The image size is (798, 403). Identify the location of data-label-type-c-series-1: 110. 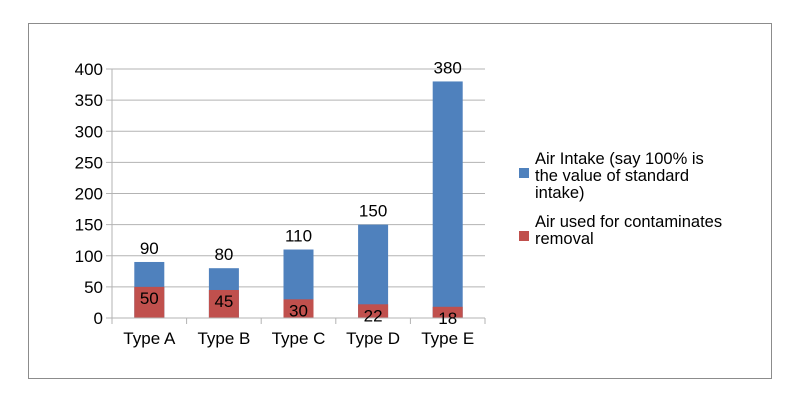
(298, 236).